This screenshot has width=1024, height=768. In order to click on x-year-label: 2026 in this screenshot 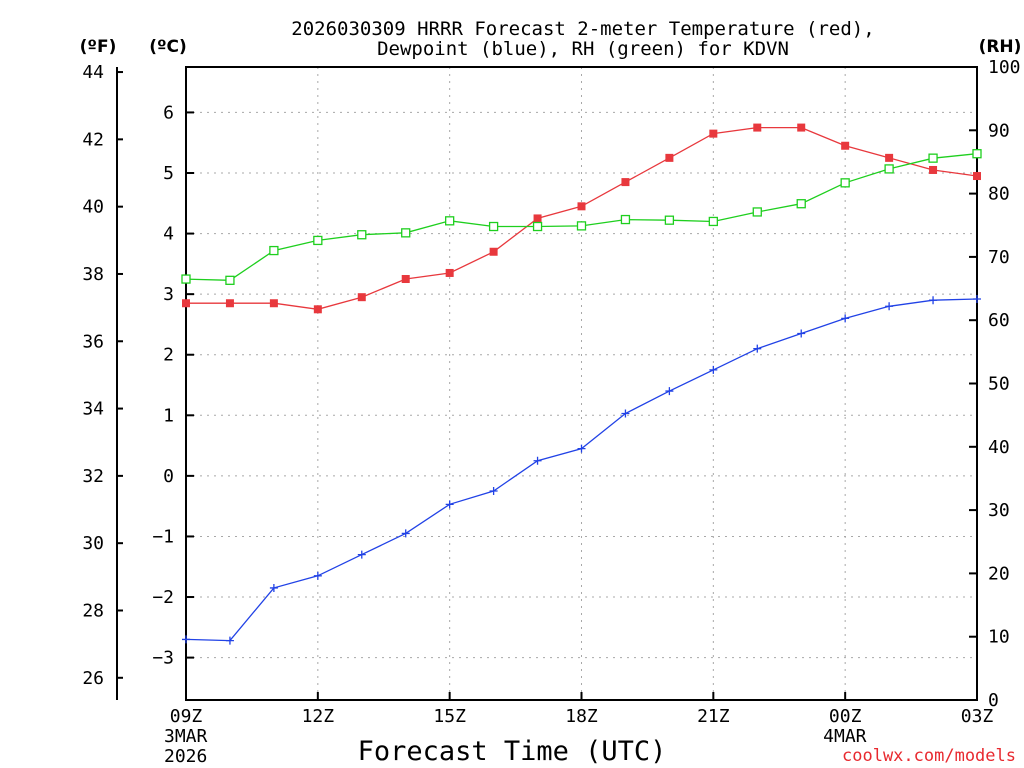, I will do `click(185, 756)`.